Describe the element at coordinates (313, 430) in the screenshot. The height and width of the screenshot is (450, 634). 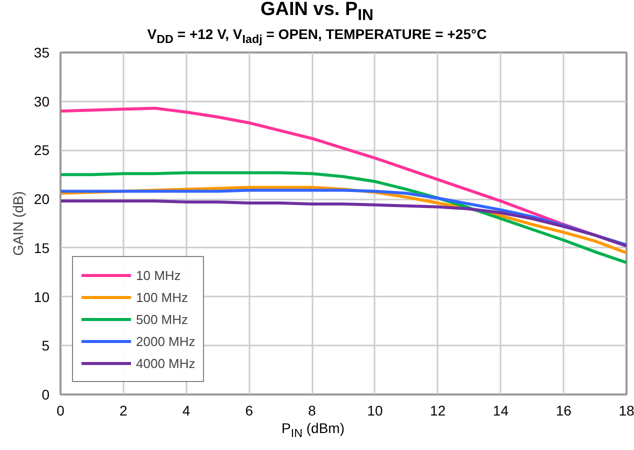
I see `x-axis-title: P$_{IN}$ (dBm)` at that location.